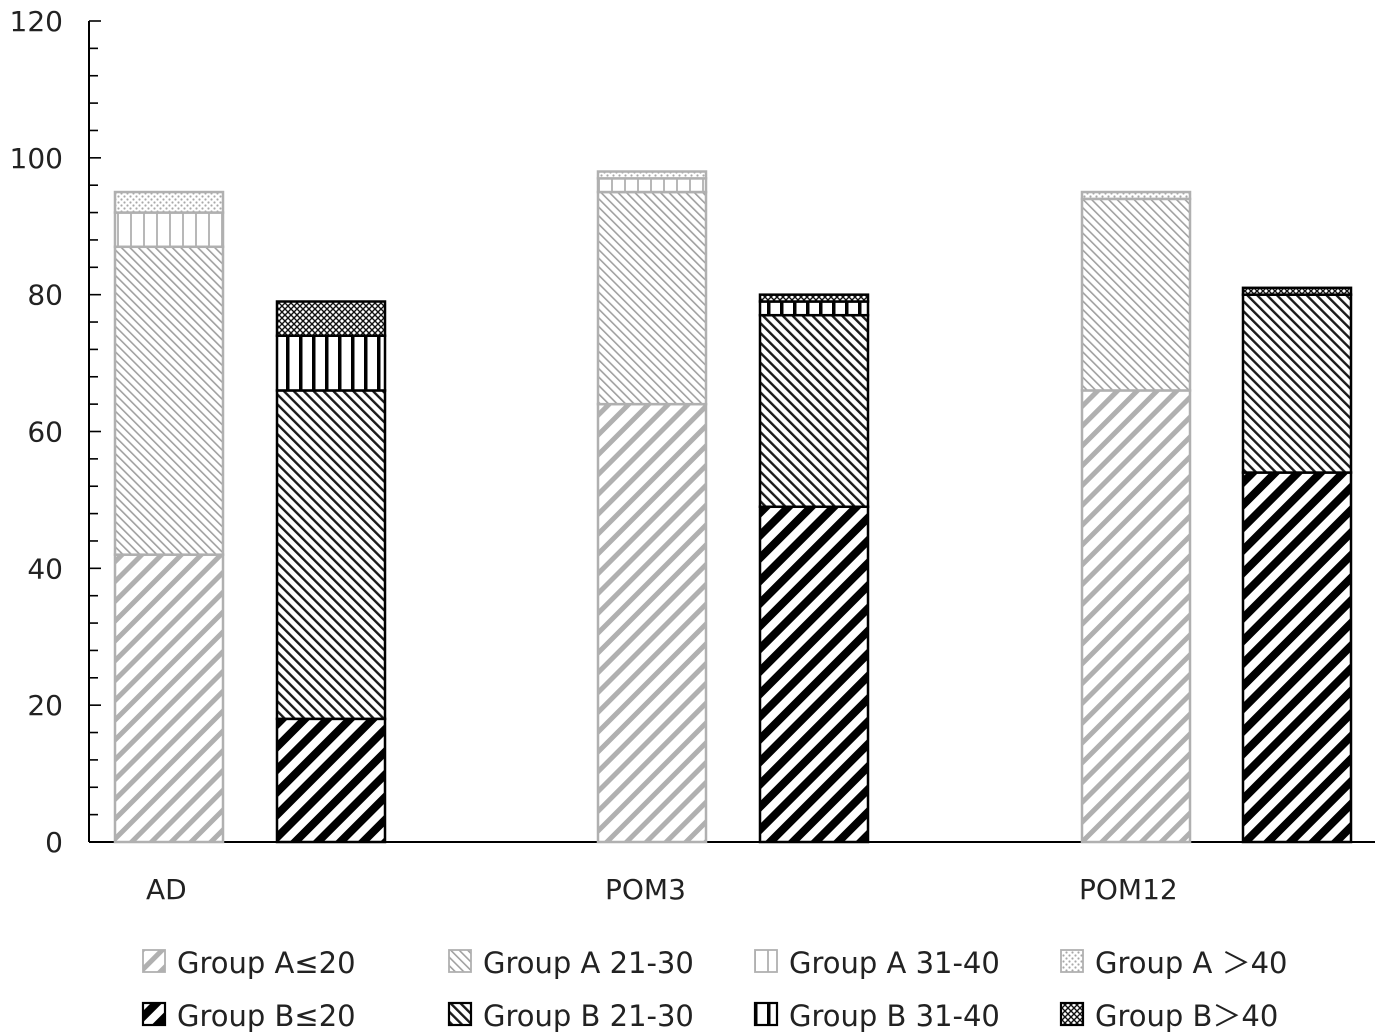 The height and width of the screenshot is (1036, 1383). Describe the element at coordinates (1191, 963) in the screenshot. I see `legend-label: Group A ＞40` at that location.